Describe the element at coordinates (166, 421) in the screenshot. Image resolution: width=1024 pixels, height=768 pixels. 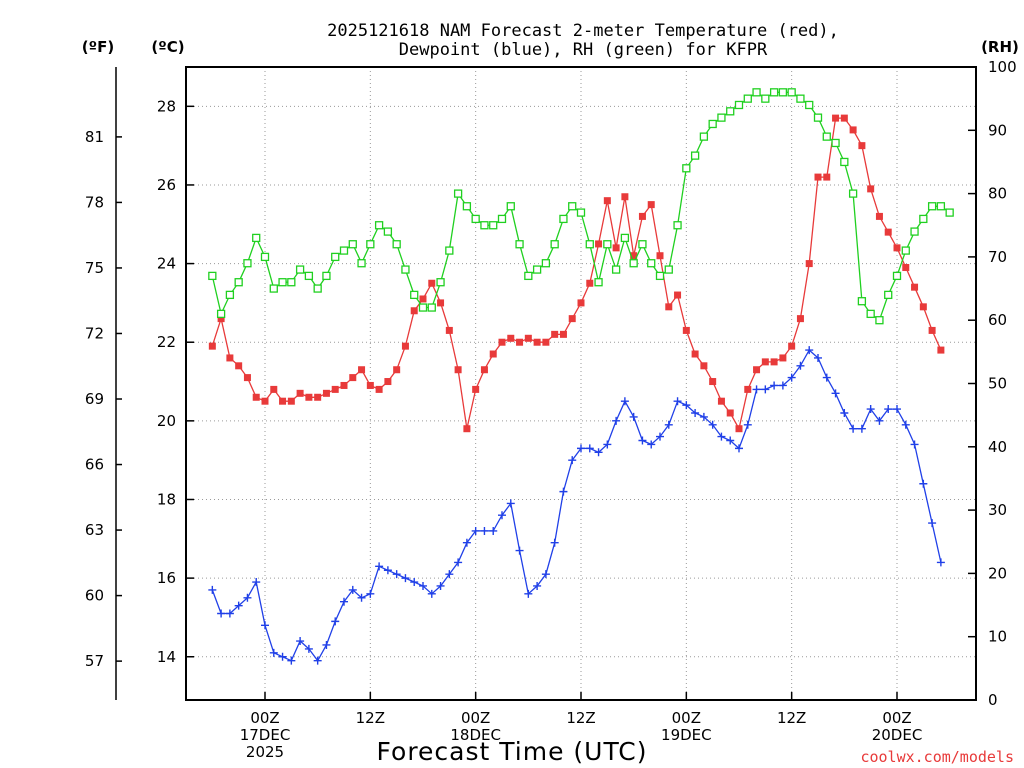
I see `celsius-tick-label: 20` at that location.